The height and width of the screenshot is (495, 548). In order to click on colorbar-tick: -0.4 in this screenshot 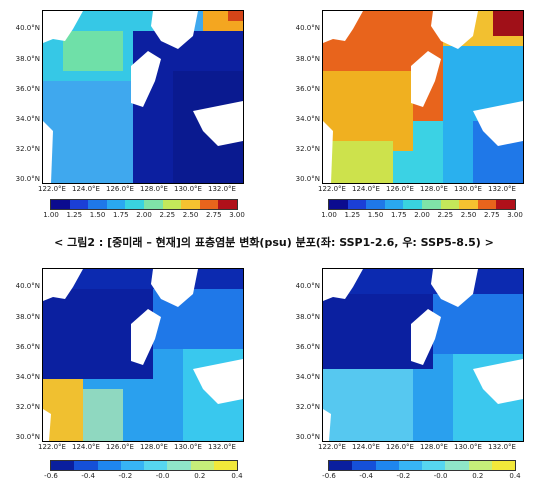, I will do `click(88, 476)`.